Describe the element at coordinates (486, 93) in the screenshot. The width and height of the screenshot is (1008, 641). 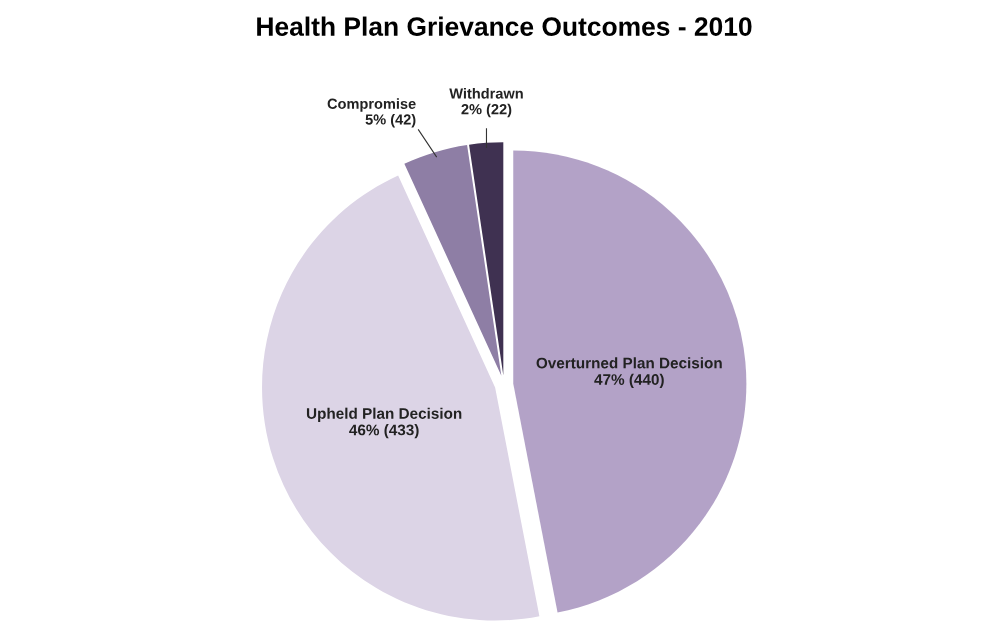
I see `slice-label: Withdrawn` at that location.